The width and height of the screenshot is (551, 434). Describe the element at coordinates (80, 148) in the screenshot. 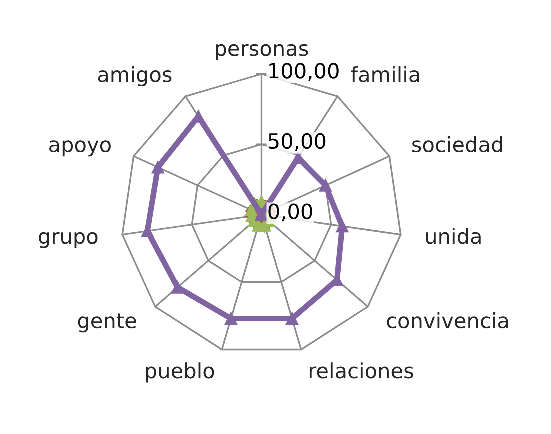

I see `spoke-label: apoyo` at that location.